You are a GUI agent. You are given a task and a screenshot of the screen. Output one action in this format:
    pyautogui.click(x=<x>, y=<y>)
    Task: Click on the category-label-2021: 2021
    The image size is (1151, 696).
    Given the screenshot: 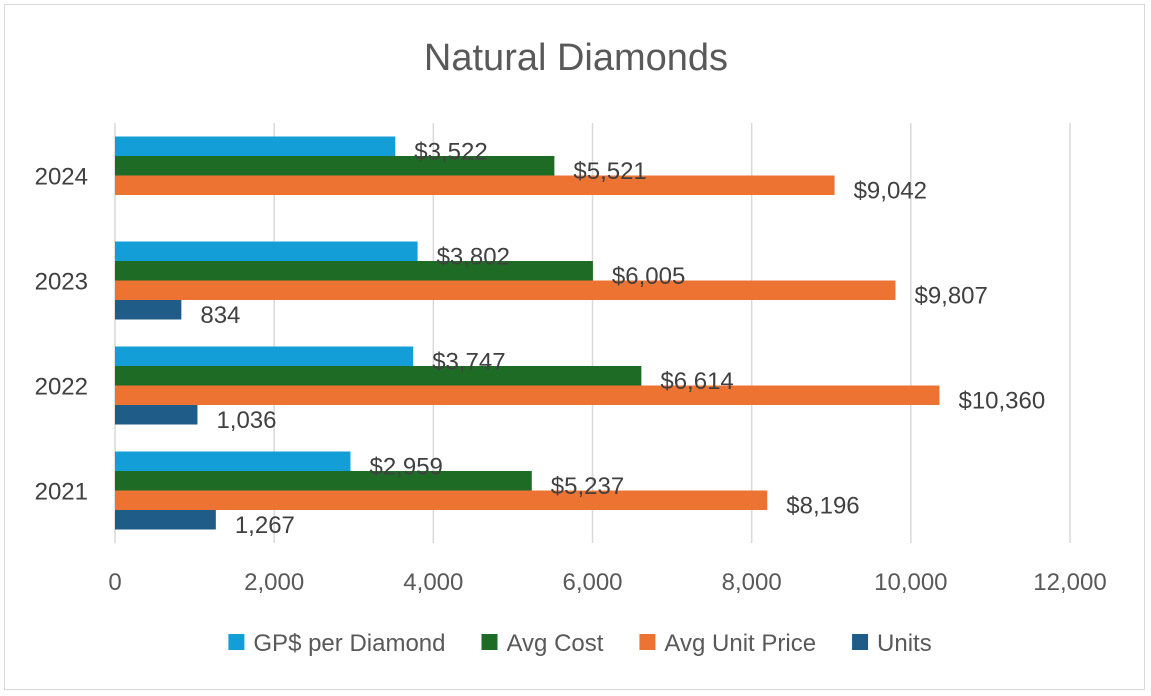 What is the action you would take?
    pyautogui.click(x=61, y=492)
    